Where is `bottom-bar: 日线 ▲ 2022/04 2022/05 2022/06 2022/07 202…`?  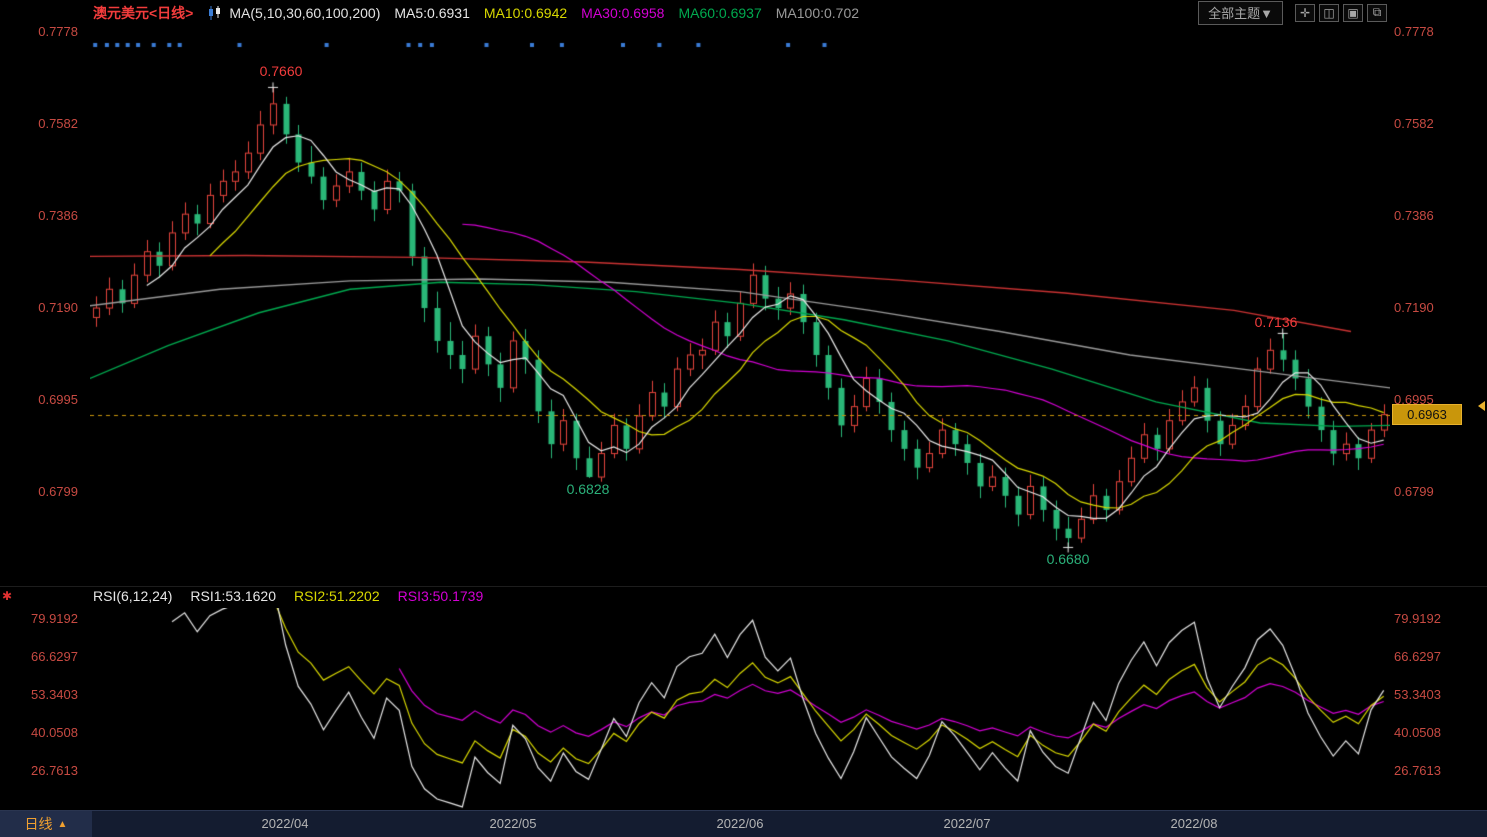 bottom-bar: 日线 ▲ 2022/04 2022/05 2022/06 2022/07 202… is located at coordinates (743, 823).